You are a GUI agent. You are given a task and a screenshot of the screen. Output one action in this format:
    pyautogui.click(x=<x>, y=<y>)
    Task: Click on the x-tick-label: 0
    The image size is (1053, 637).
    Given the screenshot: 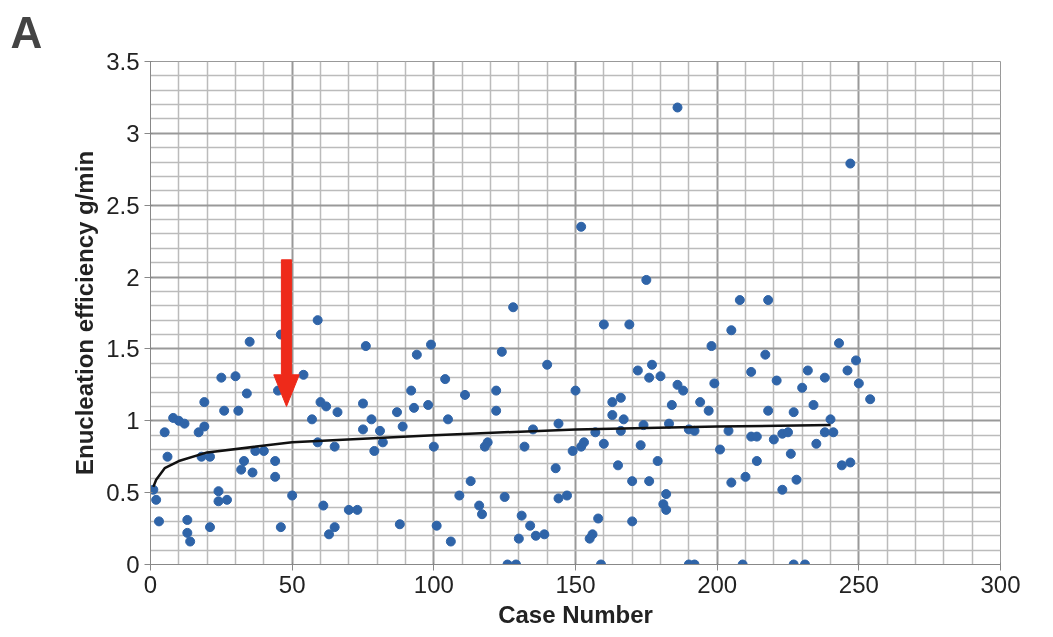 What is the action you would take?
    pyautogui.click(x=150, y=584)
    